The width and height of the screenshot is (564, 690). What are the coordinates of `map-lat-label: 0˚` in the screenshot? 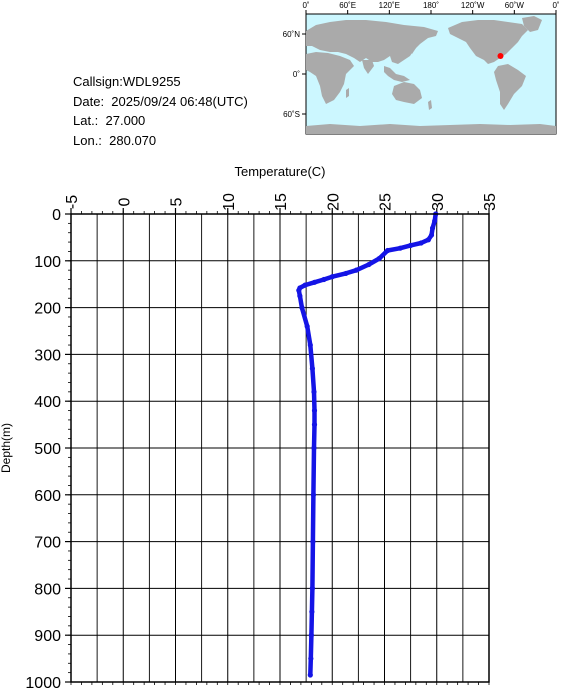 It's located at (296, 74).